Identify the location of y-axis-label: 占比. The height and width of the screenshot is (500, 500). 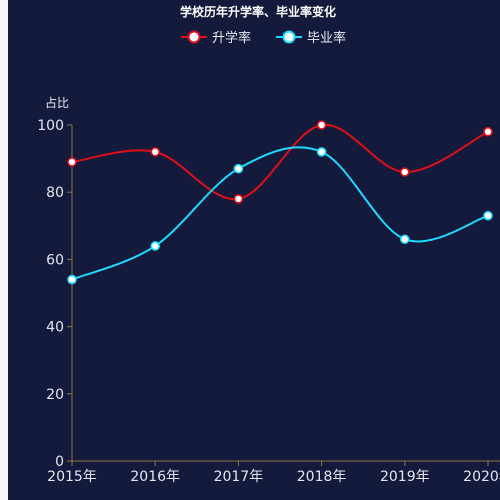
(57, 102).